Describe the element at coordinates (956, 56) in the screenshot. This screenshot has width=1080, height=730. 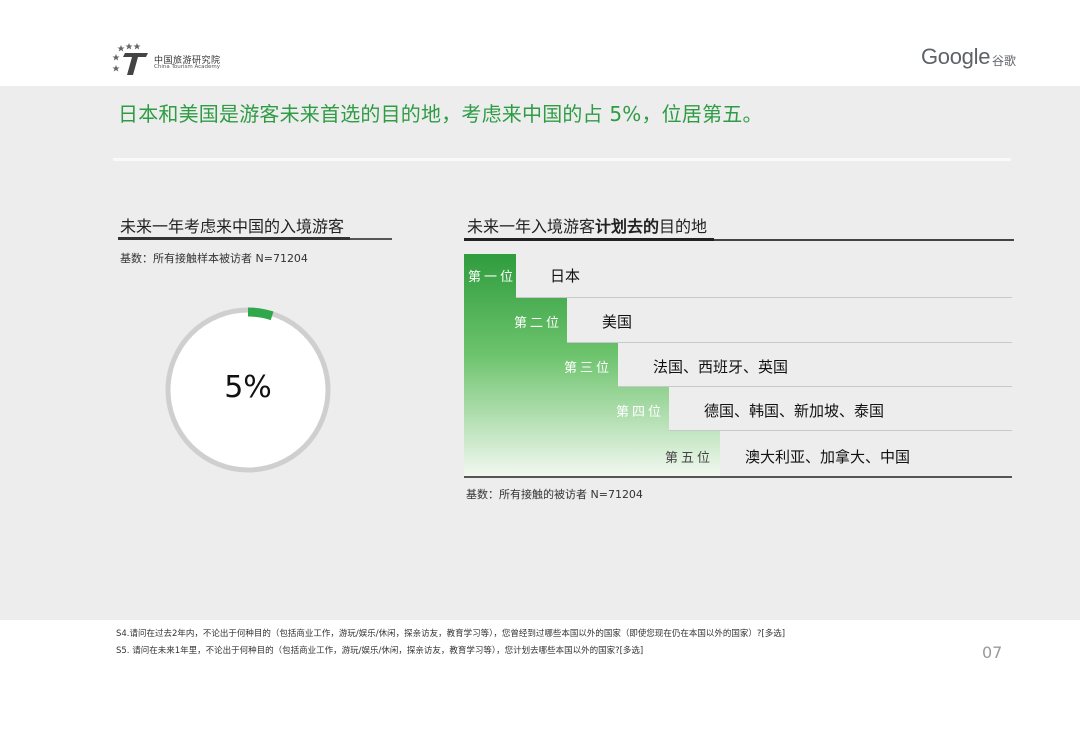
I see `google-logo: Google` at that location.